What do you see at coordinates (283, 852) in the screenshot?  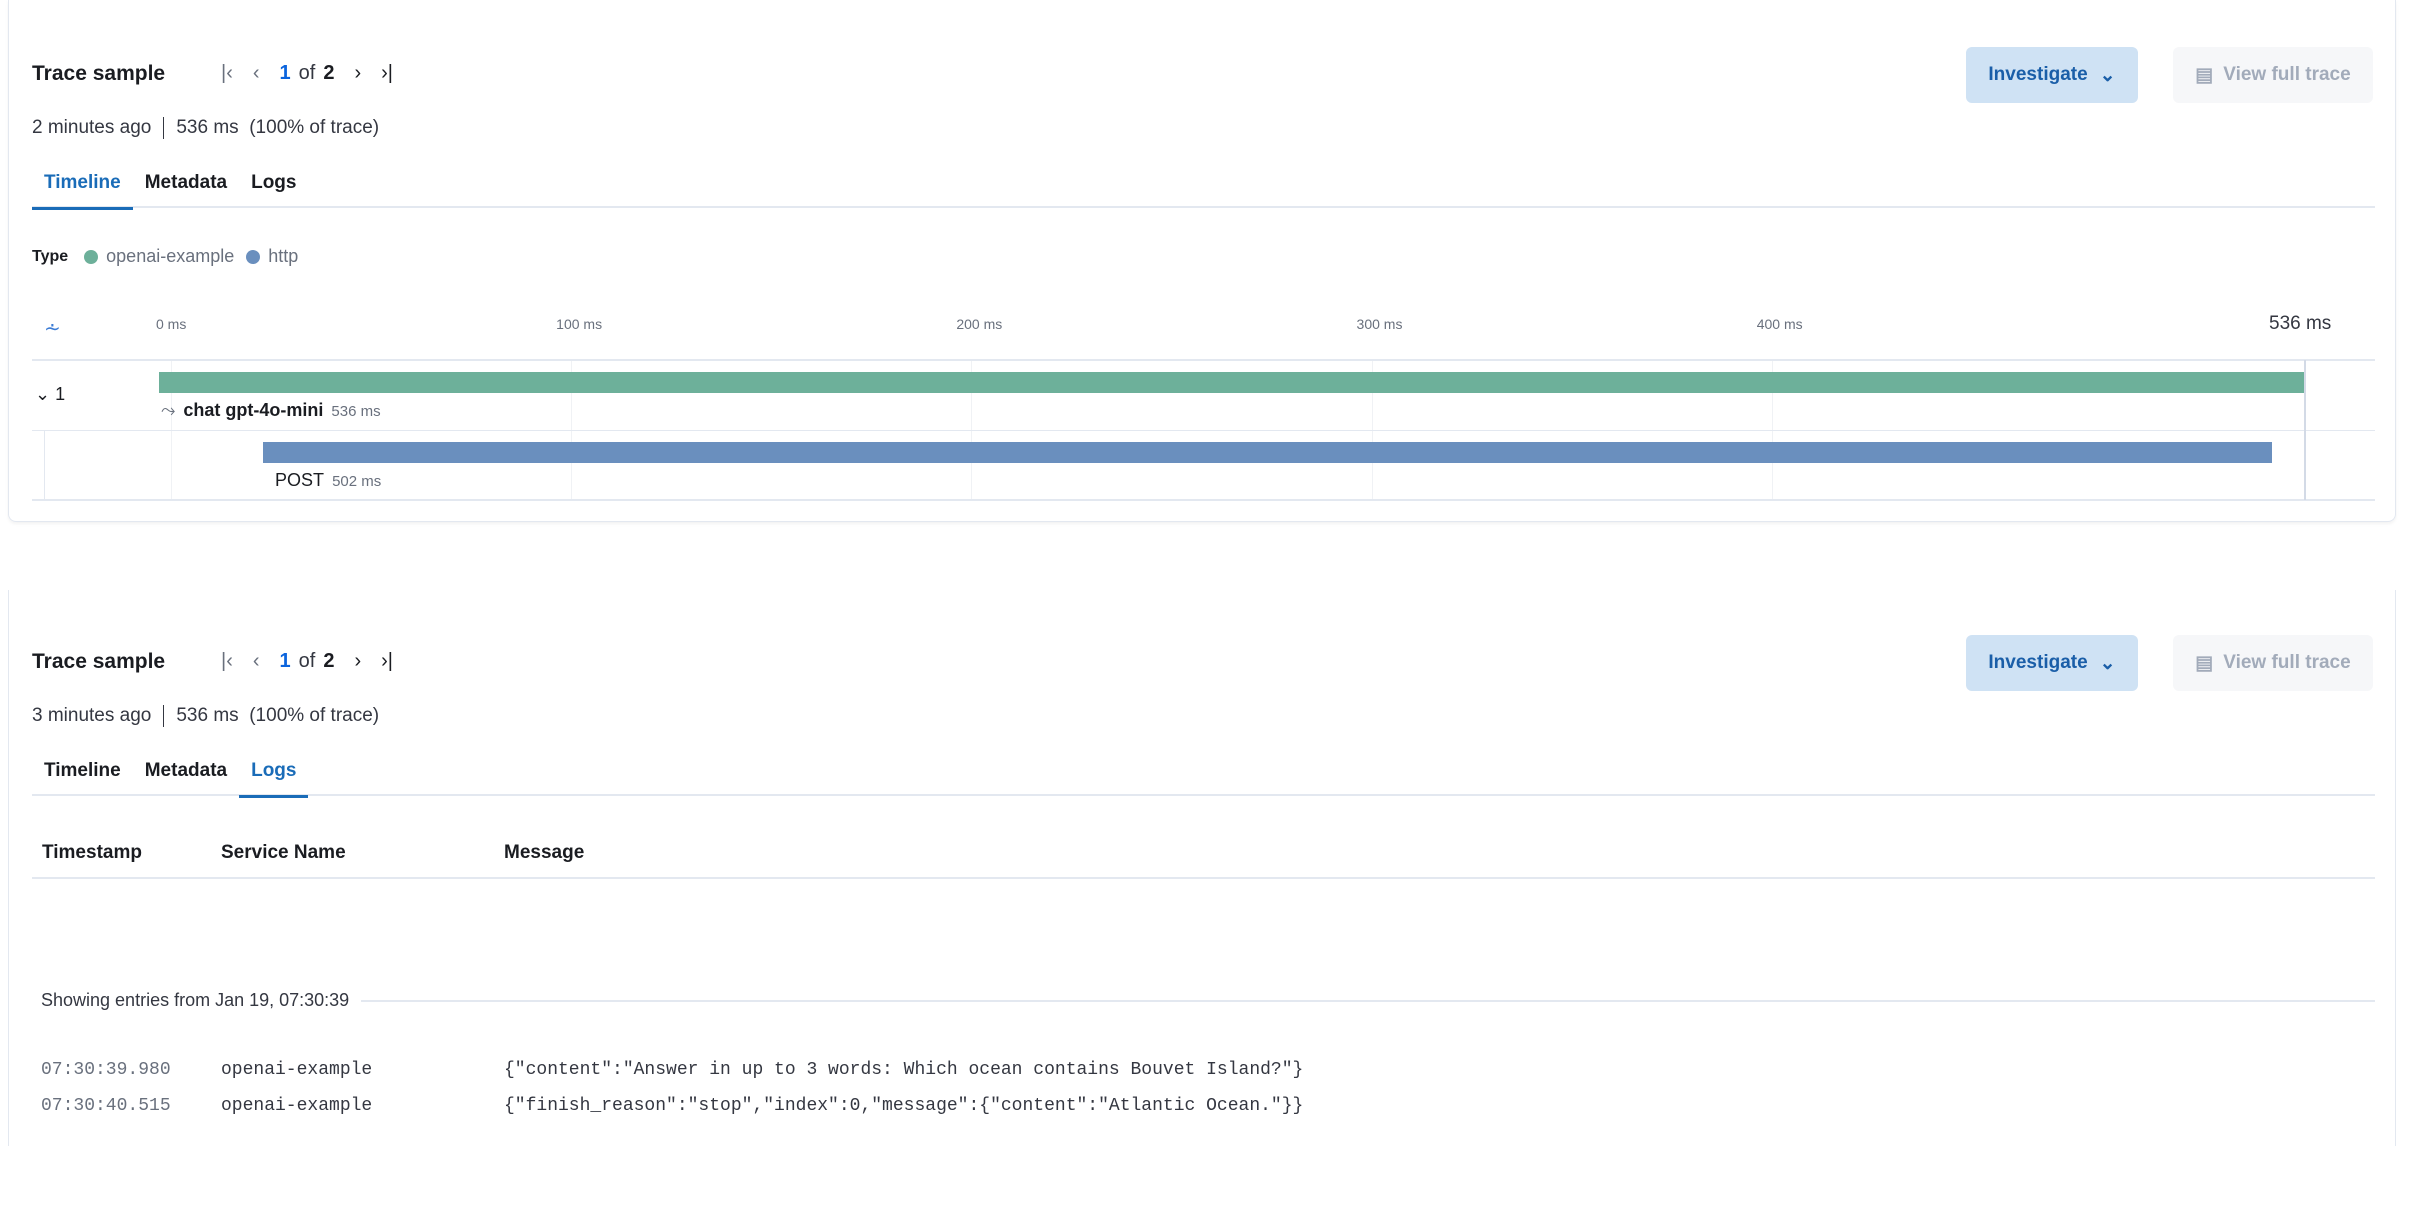 I see `column-header-service-name: Service Name` at bounding box center [283, 852].